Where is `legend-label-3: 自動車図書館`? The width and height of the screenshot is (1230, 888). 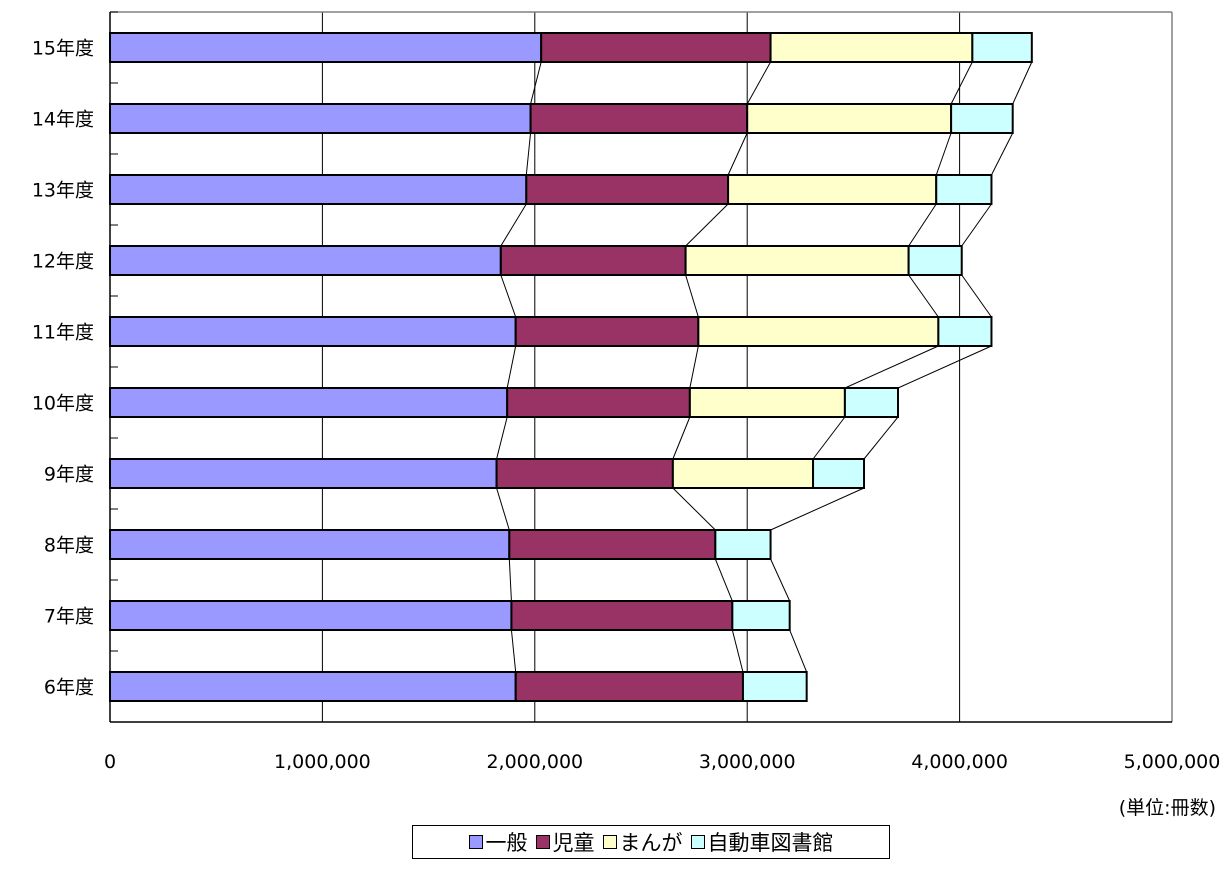 legend-label-3: 自動車図書館 is located at coordinates (770, 843).